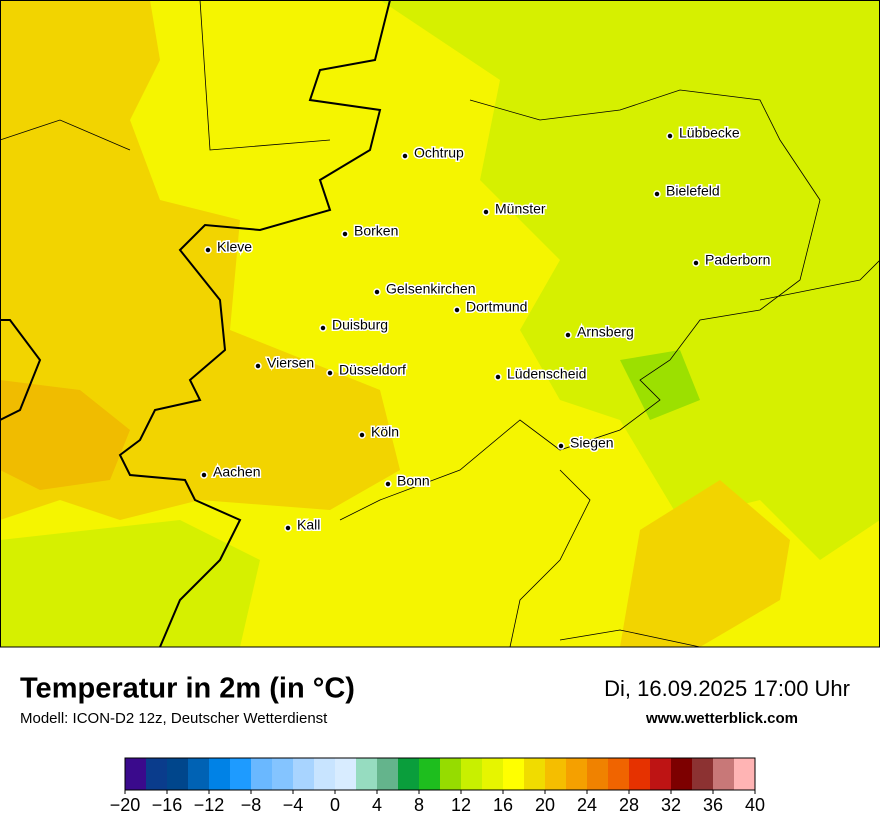 This screenshot has height=835, width=880. Describe the element at coordinates (372, 370) in the screenshot. I see `city-label: Düsseldorf` at that location.